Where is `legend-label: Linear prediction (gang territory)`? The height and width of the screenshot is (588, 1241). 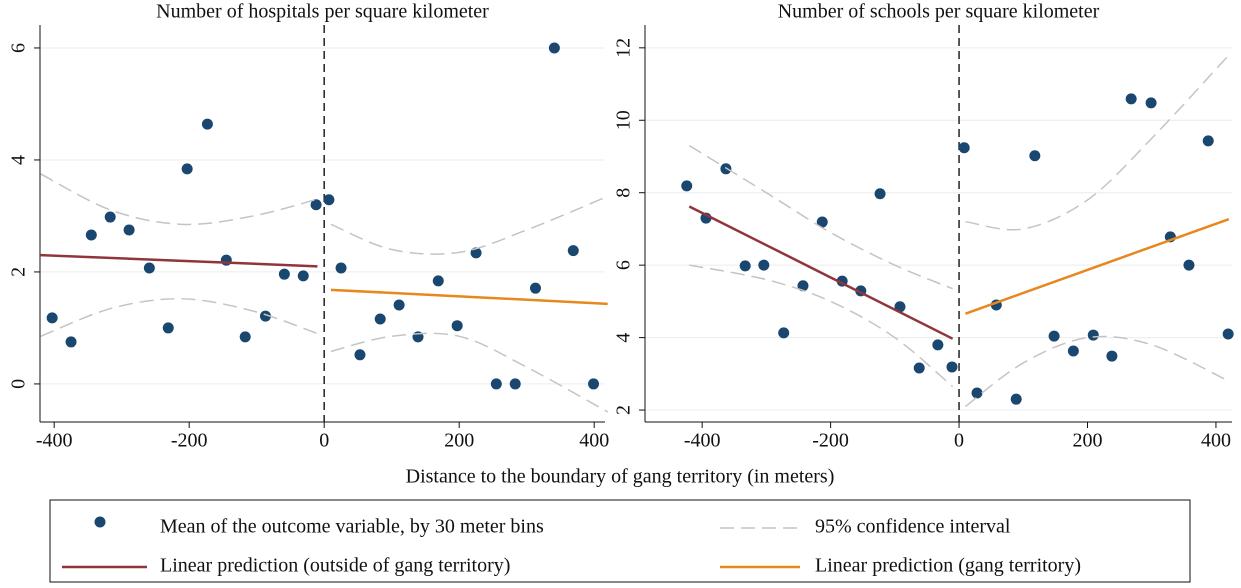 legend-label: Linear prediction (gang territory) is located at coordinates (948, 566).